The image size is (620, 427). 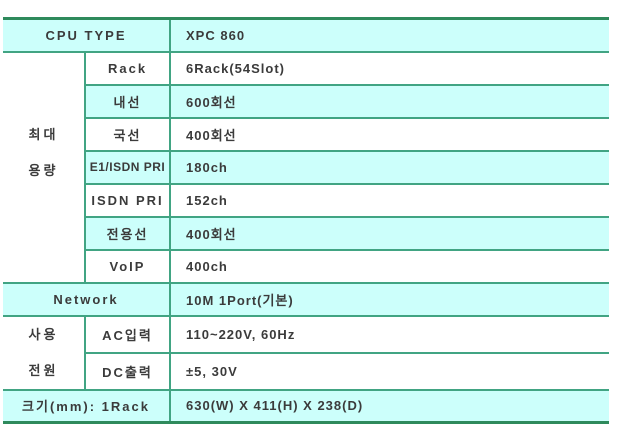 I want to click on trunk-lines-label: 국선, so click(x=127, y=133).